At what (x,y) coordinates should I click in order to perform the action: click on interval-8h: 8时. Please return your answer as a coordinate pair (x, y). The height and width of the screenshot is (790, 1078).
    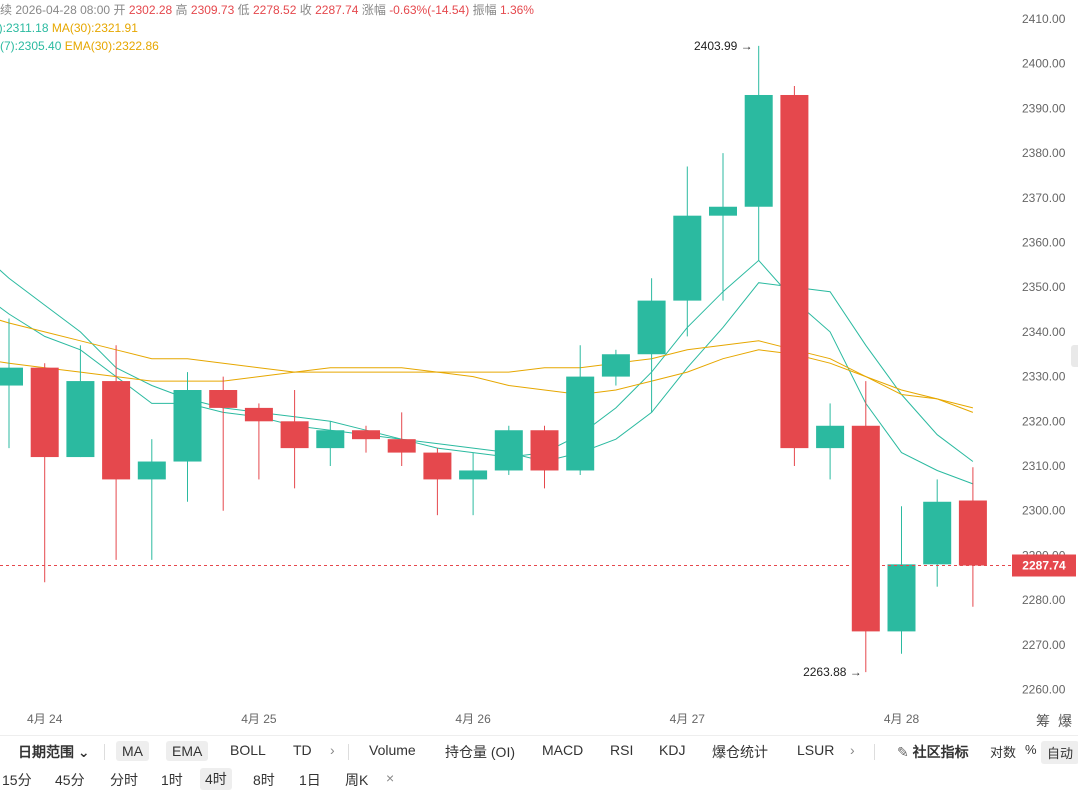
    Looking at the image, I should click on (264, 780).